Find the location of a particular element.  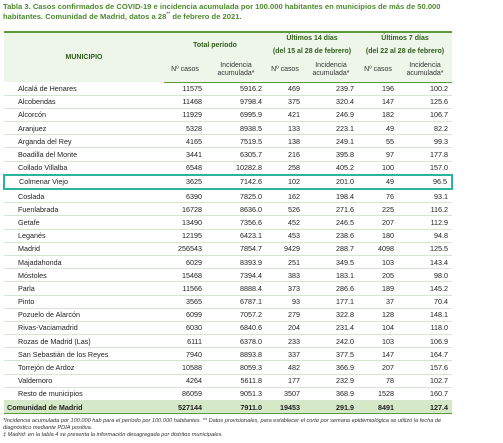

table-row: Pinto 3565 6787.1 93 177.1 37 70.4 is located at coordinates (228, 302).